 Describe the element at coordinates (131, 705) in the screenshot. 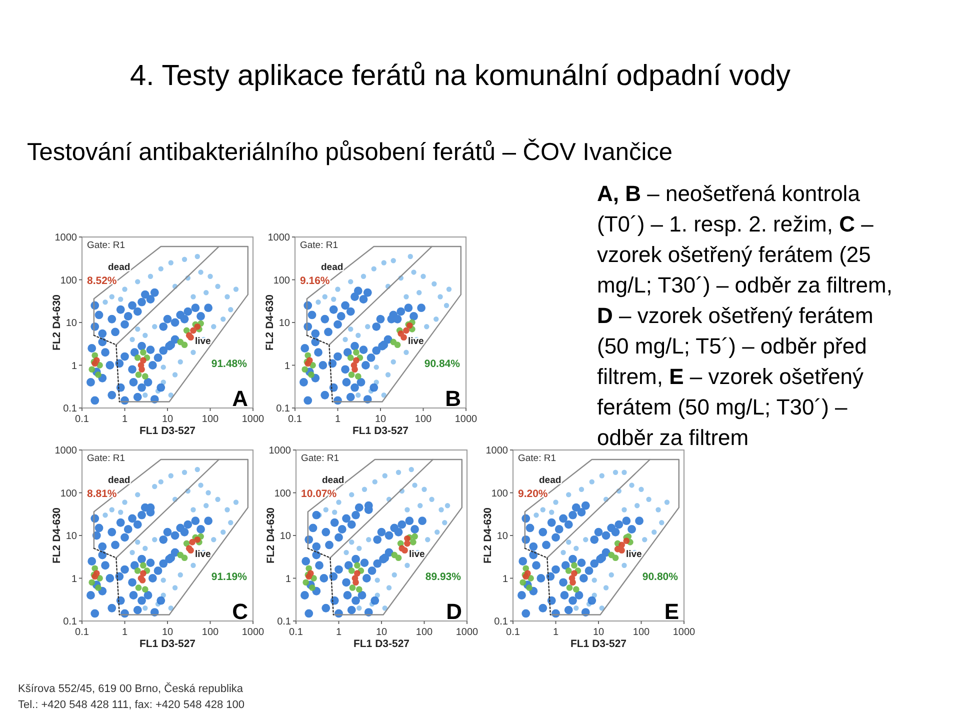

I see `text: Tel.: +420 548 428 111, fax: +420 548 428 100` at that location.